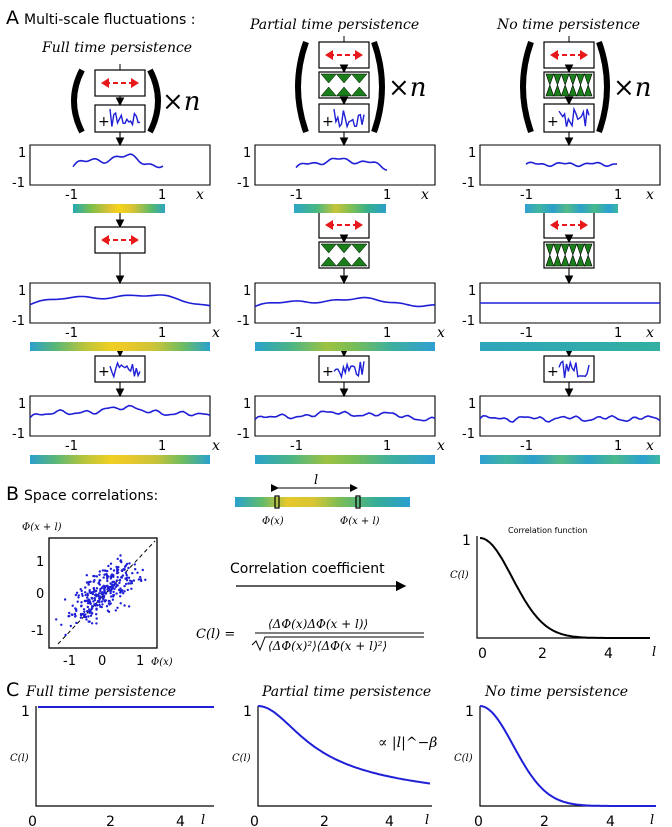 Image resolution: width=672 pixels, height=827 pixels. I want to click on formula-denominator: ⟨ΔΦ(x)²⟩⟨ΔΦ(x + l)²⟩, so click(327, 646).